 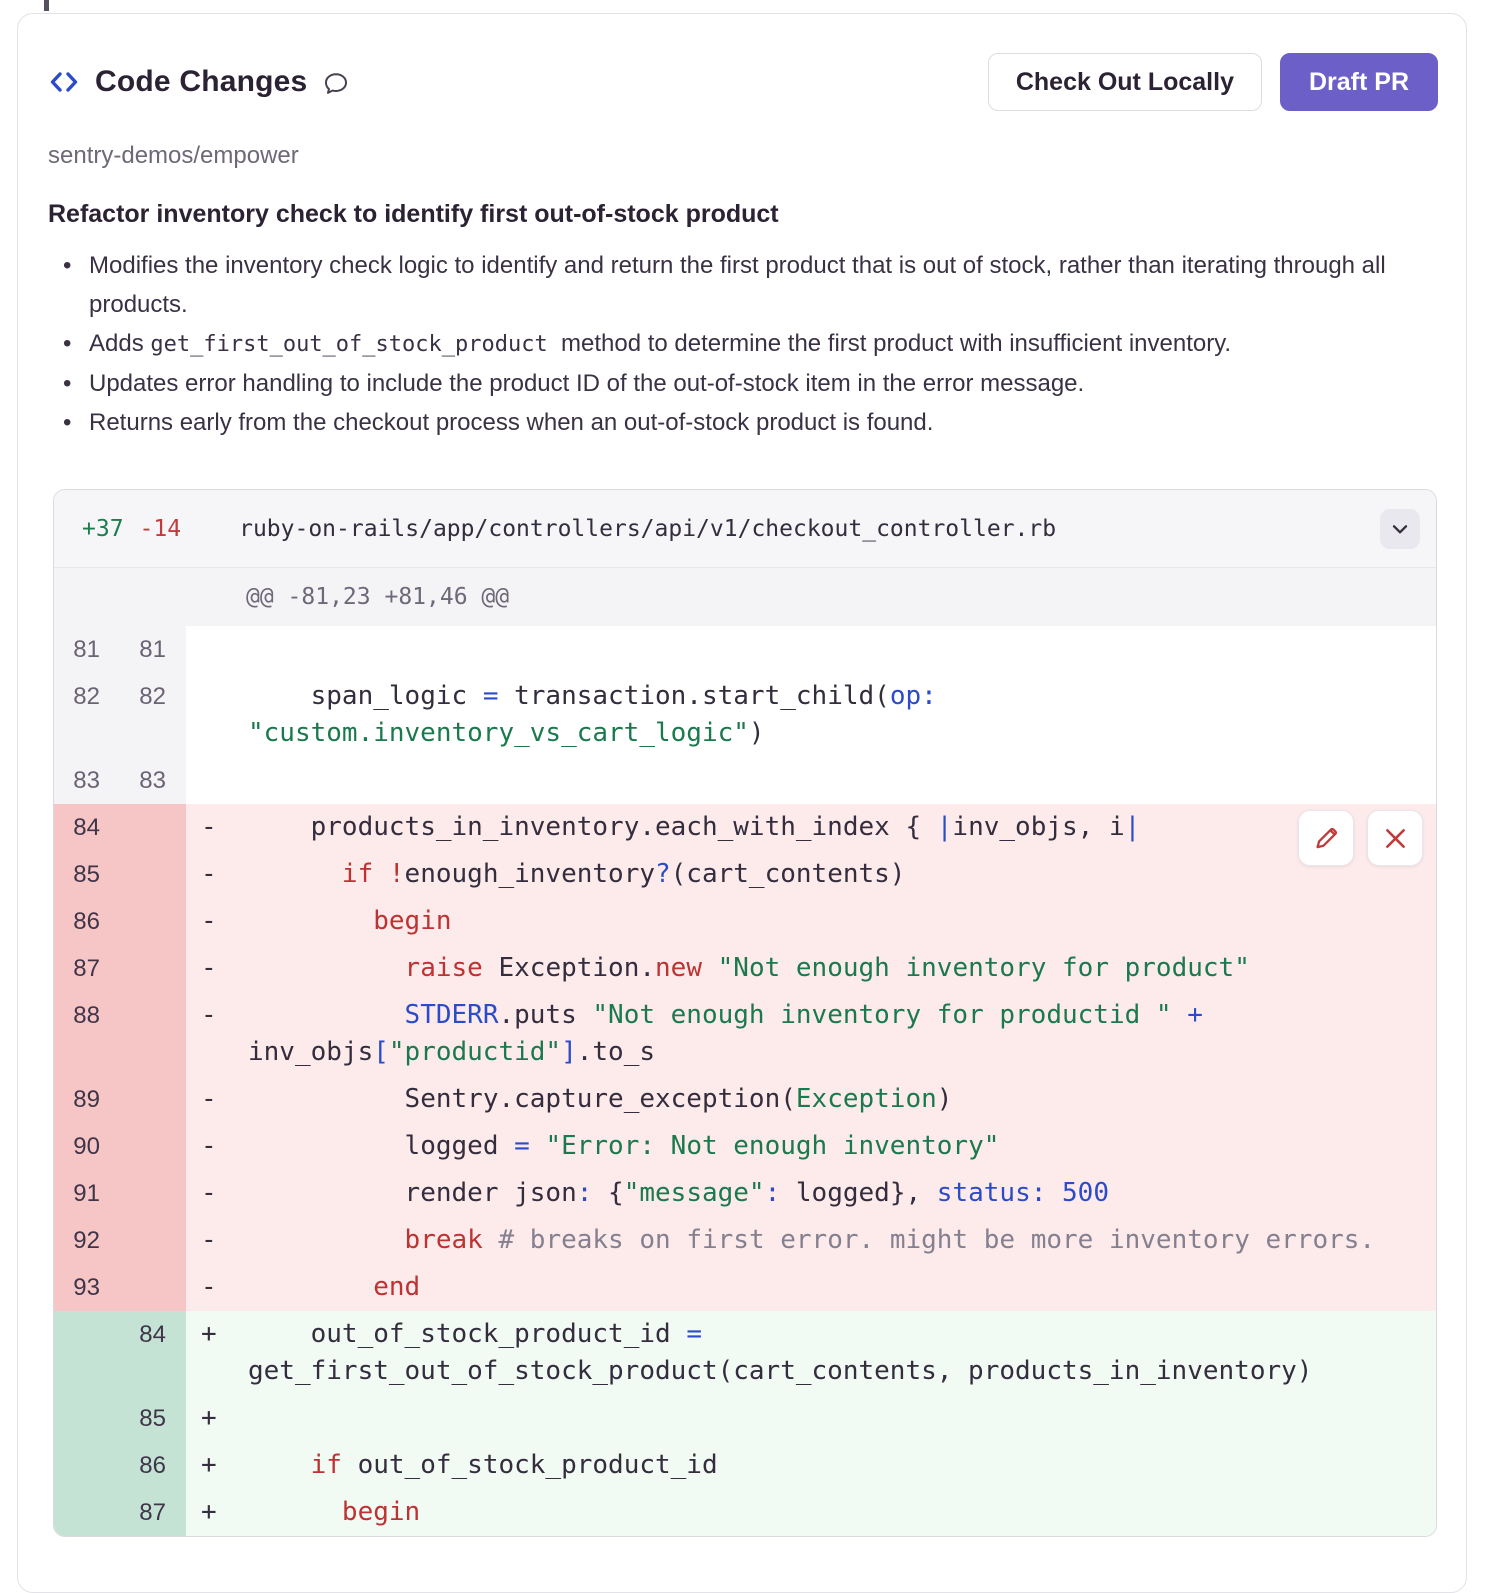 What do you see at coordinates (153, 780) in the screenshot?
I see `new-line-number: 83` at bounding box center [153, 780].